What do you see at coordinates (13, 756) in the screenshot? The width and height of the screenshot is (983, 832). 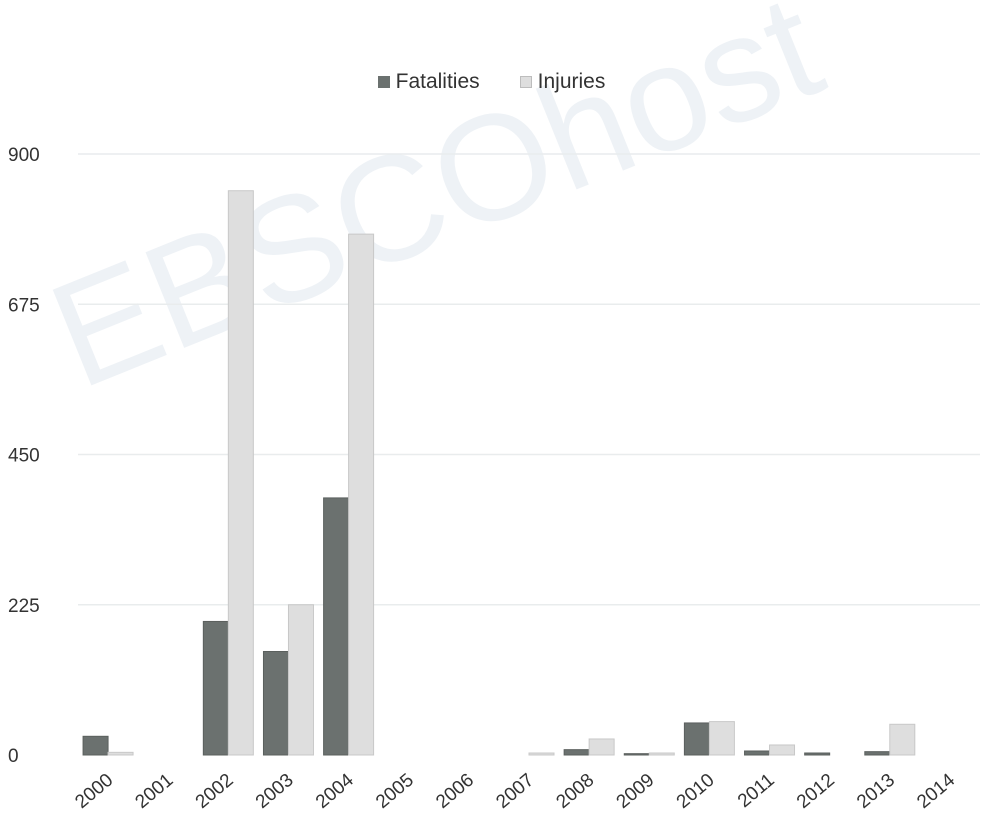 I see `y-tick-label: 0` at bounding box center [13, 756].